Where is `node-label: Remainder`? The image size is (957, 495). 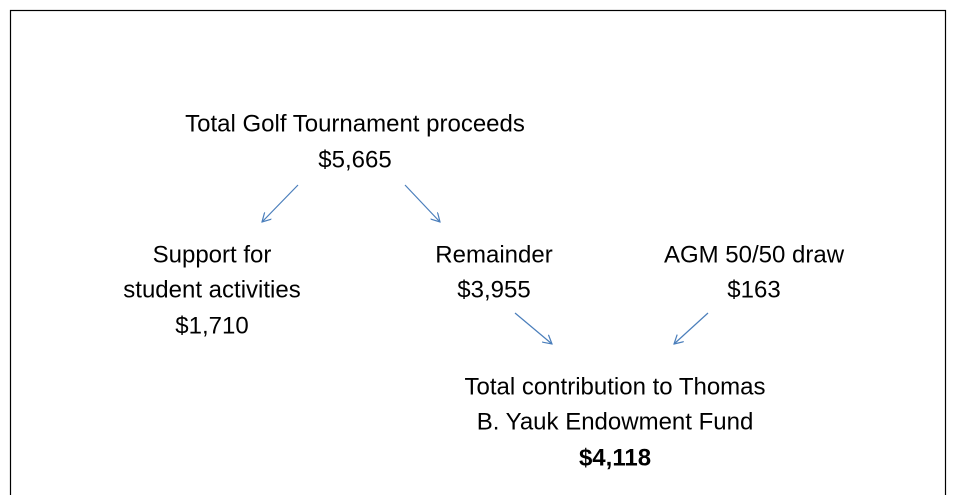 node-label: Remainder is located at coordinates (493, 254).